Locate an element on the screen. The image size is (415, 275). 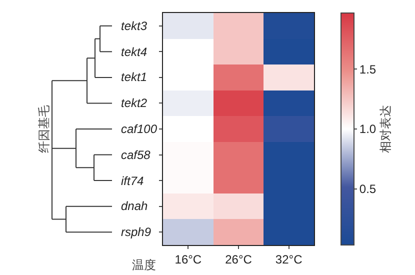
x-tick-label: 16°C is located at coordinates (188, 259).